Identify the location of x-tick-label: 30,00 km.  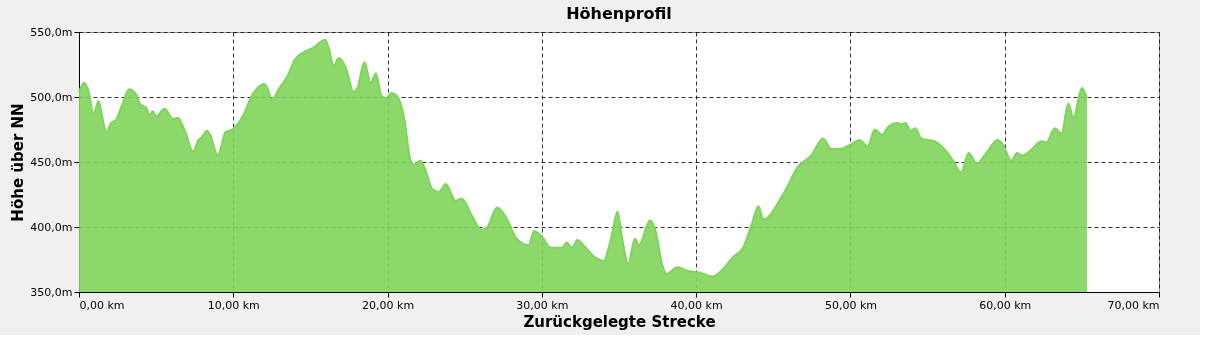
(542, 305).